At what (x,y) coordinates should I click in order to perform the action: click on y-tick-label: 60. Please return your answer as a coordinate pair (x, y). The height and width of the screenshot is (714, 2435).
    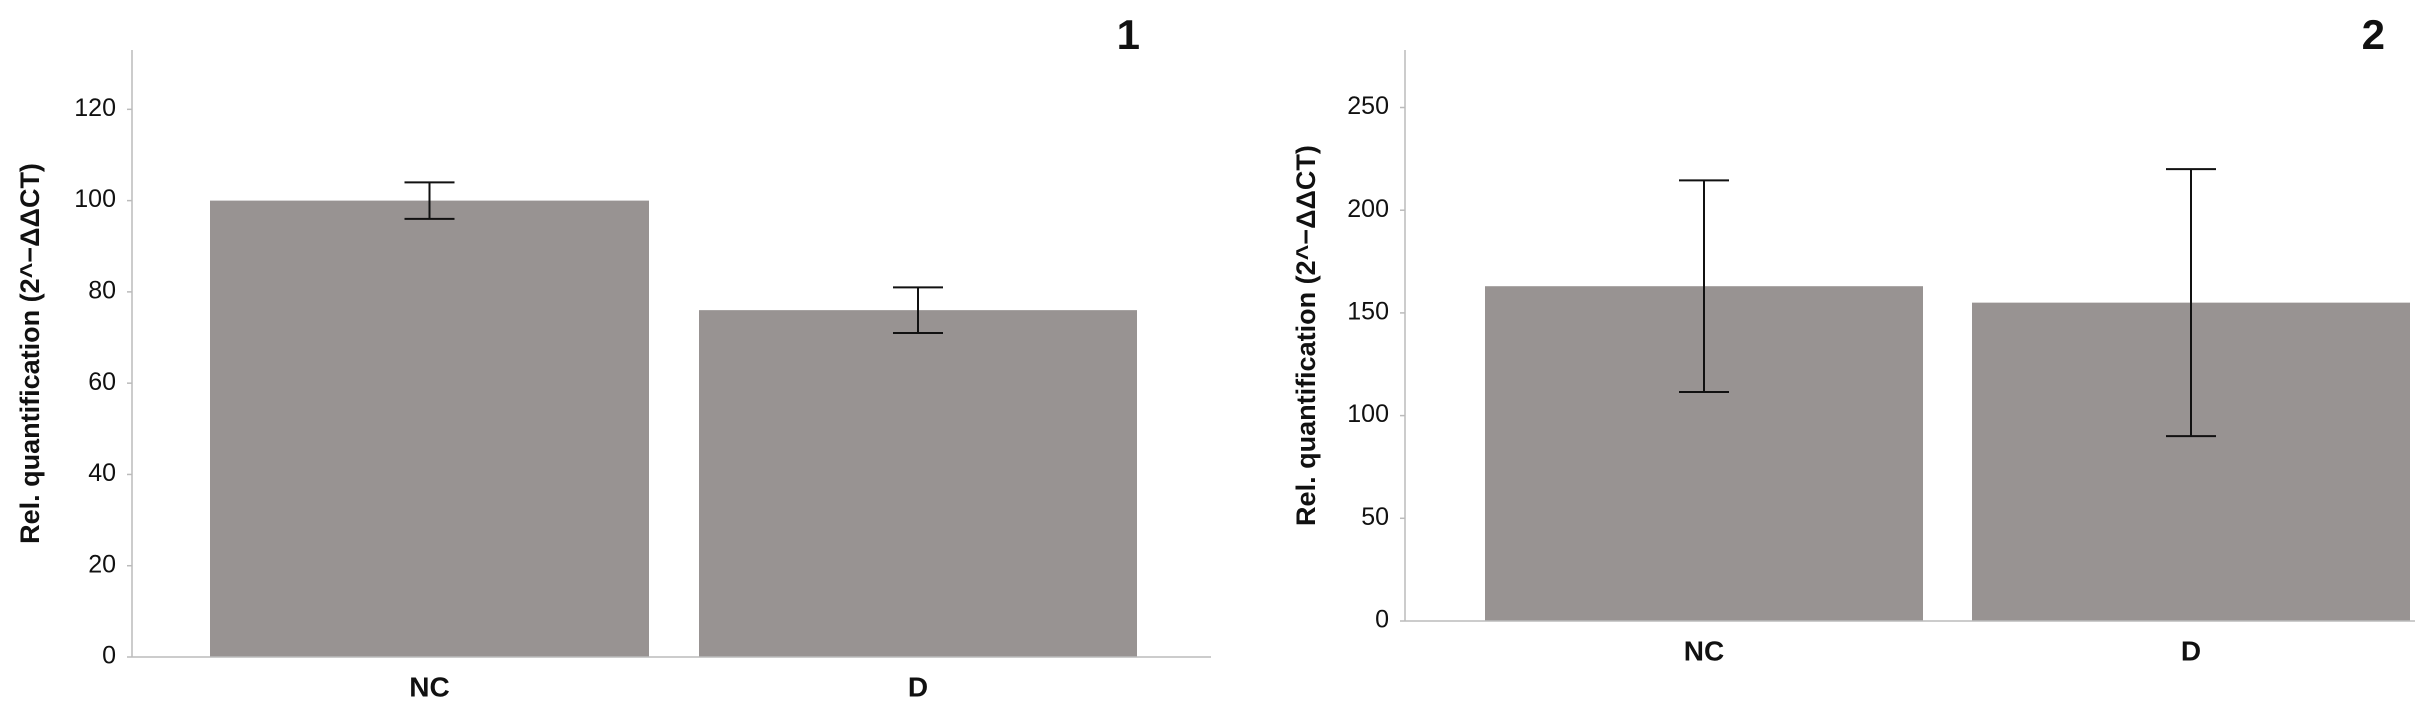
    Looking at the image, I should click on (102, 382).